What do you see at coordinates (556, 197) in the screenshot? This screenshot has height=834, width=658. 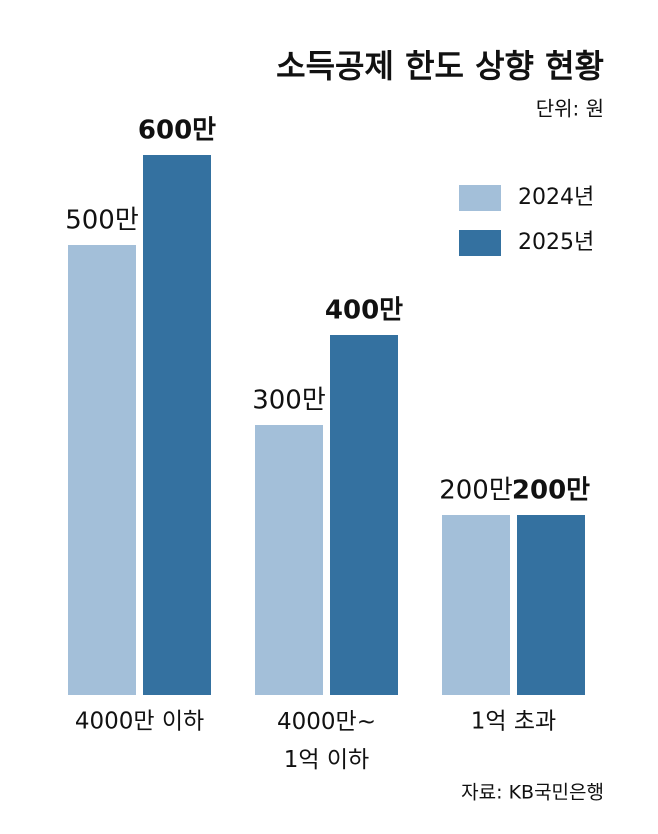 I see `legend-label: 2024년` at bounding box center [556, 197].